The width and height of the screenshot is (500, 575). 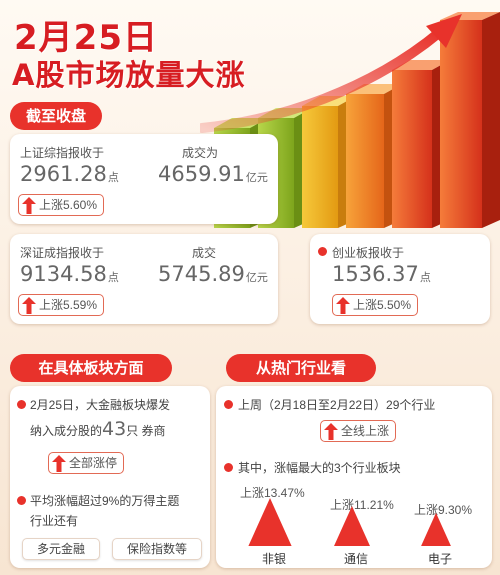 I want to click on all-up: 全线上涨, so click(x=365, y=431).